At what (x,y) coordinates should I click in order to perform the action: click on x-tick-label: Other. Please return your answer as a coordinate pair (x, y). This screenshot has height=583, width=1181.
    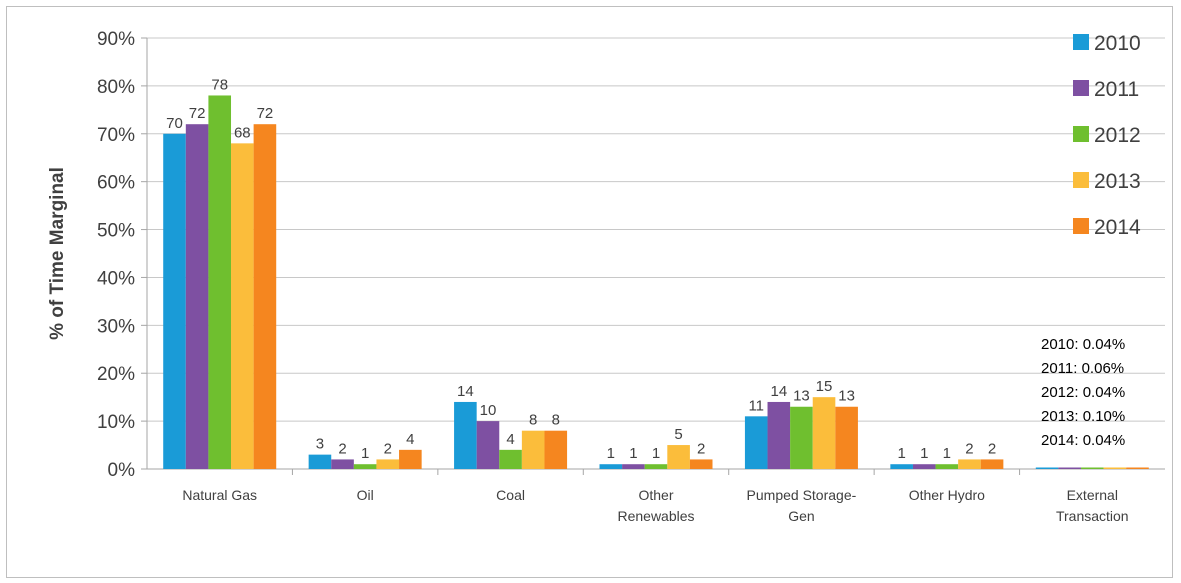
    Looking at the image, I should click on (655, 495).